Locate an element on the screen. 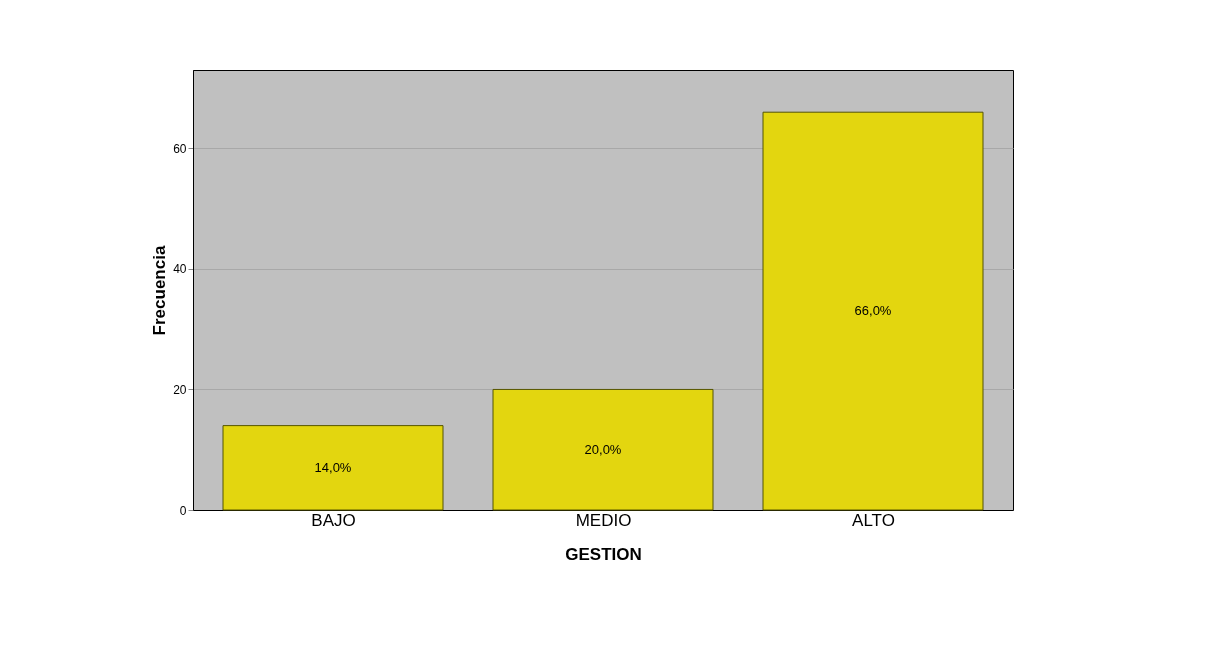  y-axis-title: Frecuencia is located at coordinates (160, 290).